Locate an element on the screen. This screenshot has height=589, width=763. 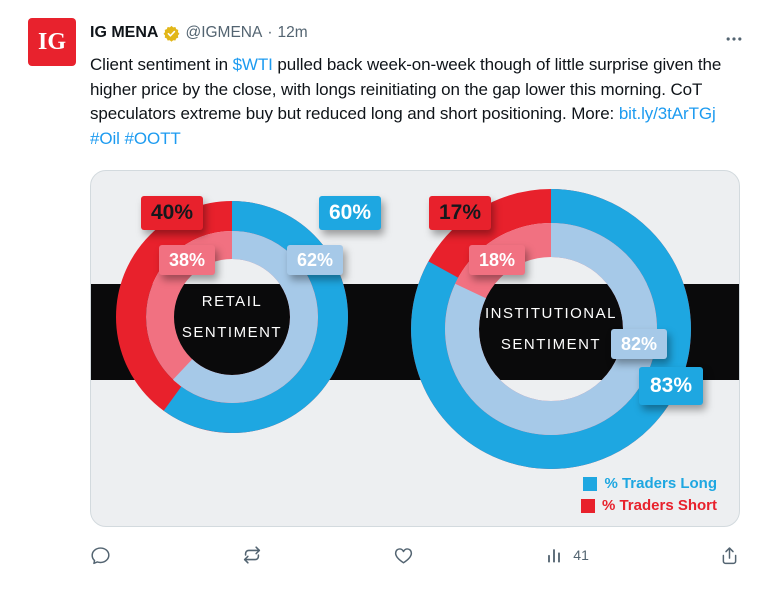
retail-sentiment-title: RETAIL SENTIMENT is located at coordinates (232, 317).